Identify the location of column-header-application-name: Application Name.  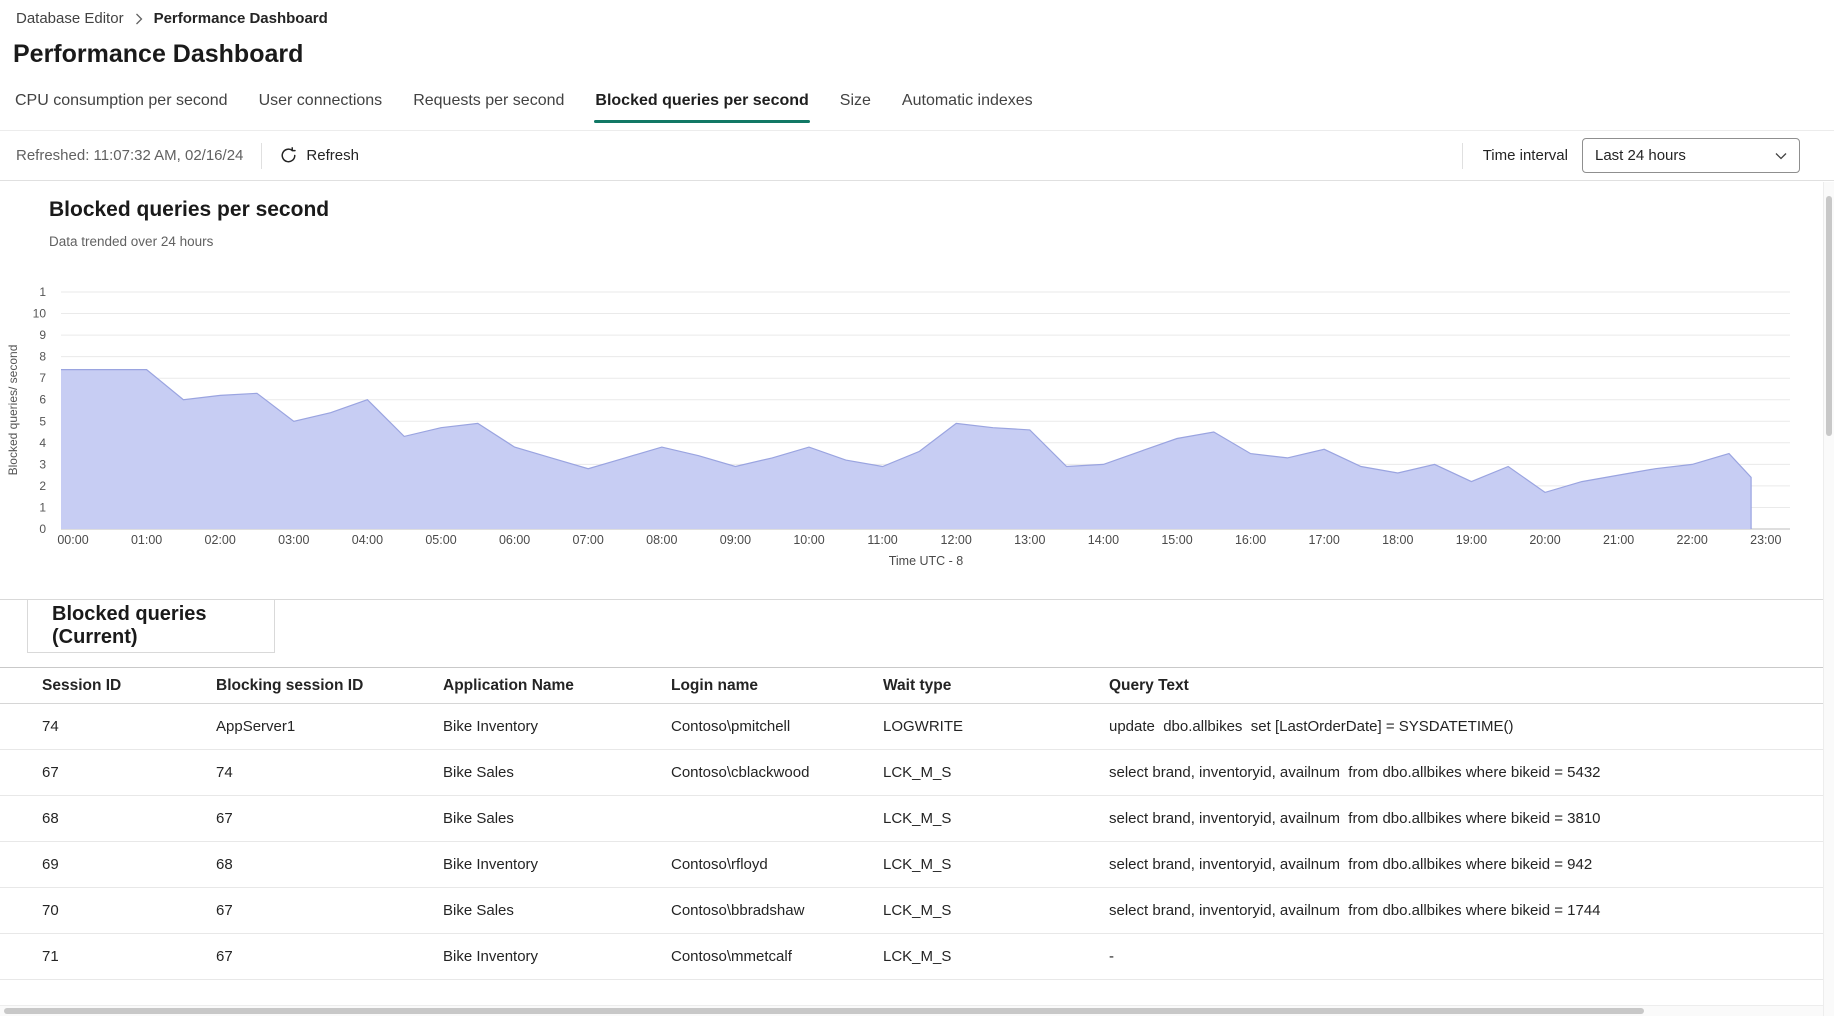
(508, 685).